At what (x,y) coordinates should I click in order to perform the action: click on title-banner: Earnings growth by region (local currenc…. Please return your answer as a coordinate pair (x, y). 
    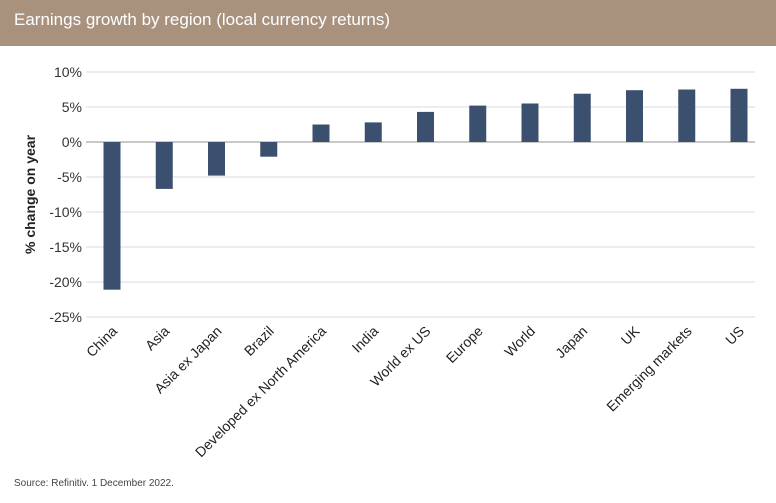
    Looking at the image, I should click on (388, 23).